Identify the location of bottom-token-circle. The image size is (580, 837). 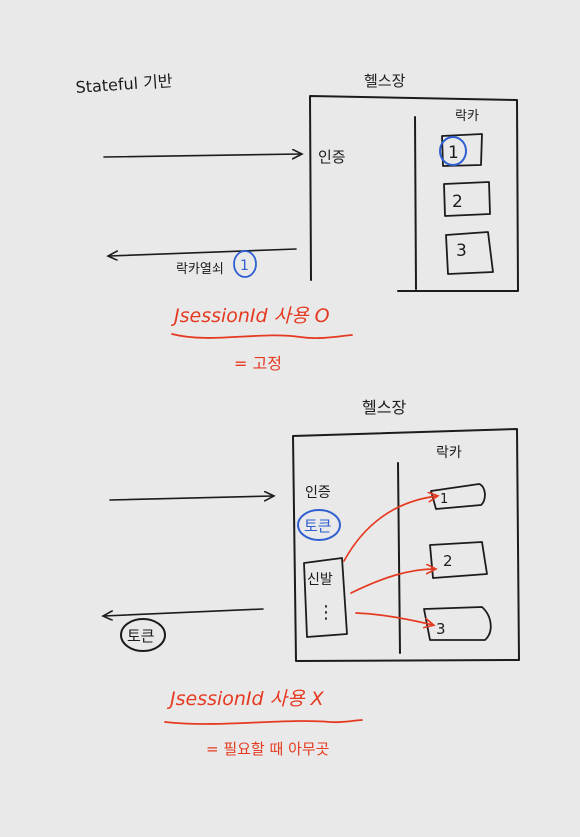
(319, 525).